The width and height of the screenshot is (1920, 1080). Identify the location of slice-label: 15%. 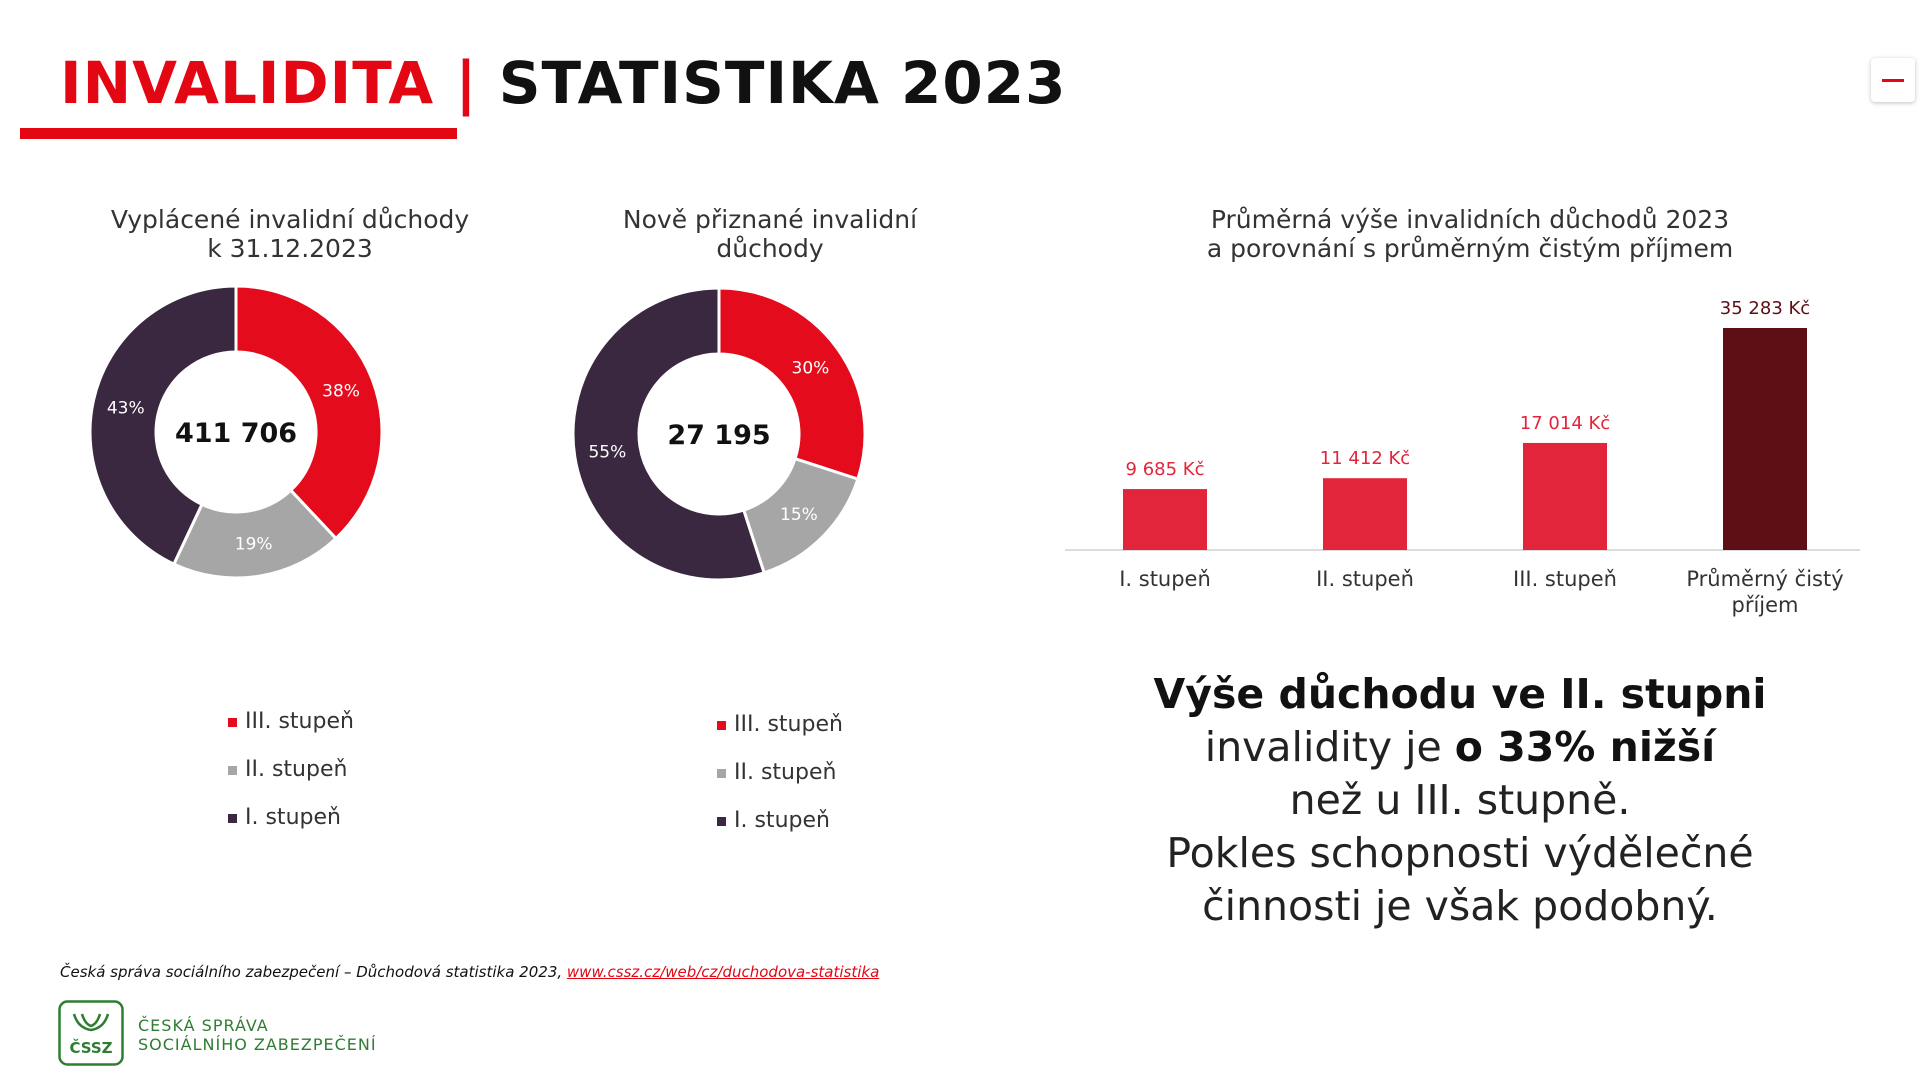
(799, 515).